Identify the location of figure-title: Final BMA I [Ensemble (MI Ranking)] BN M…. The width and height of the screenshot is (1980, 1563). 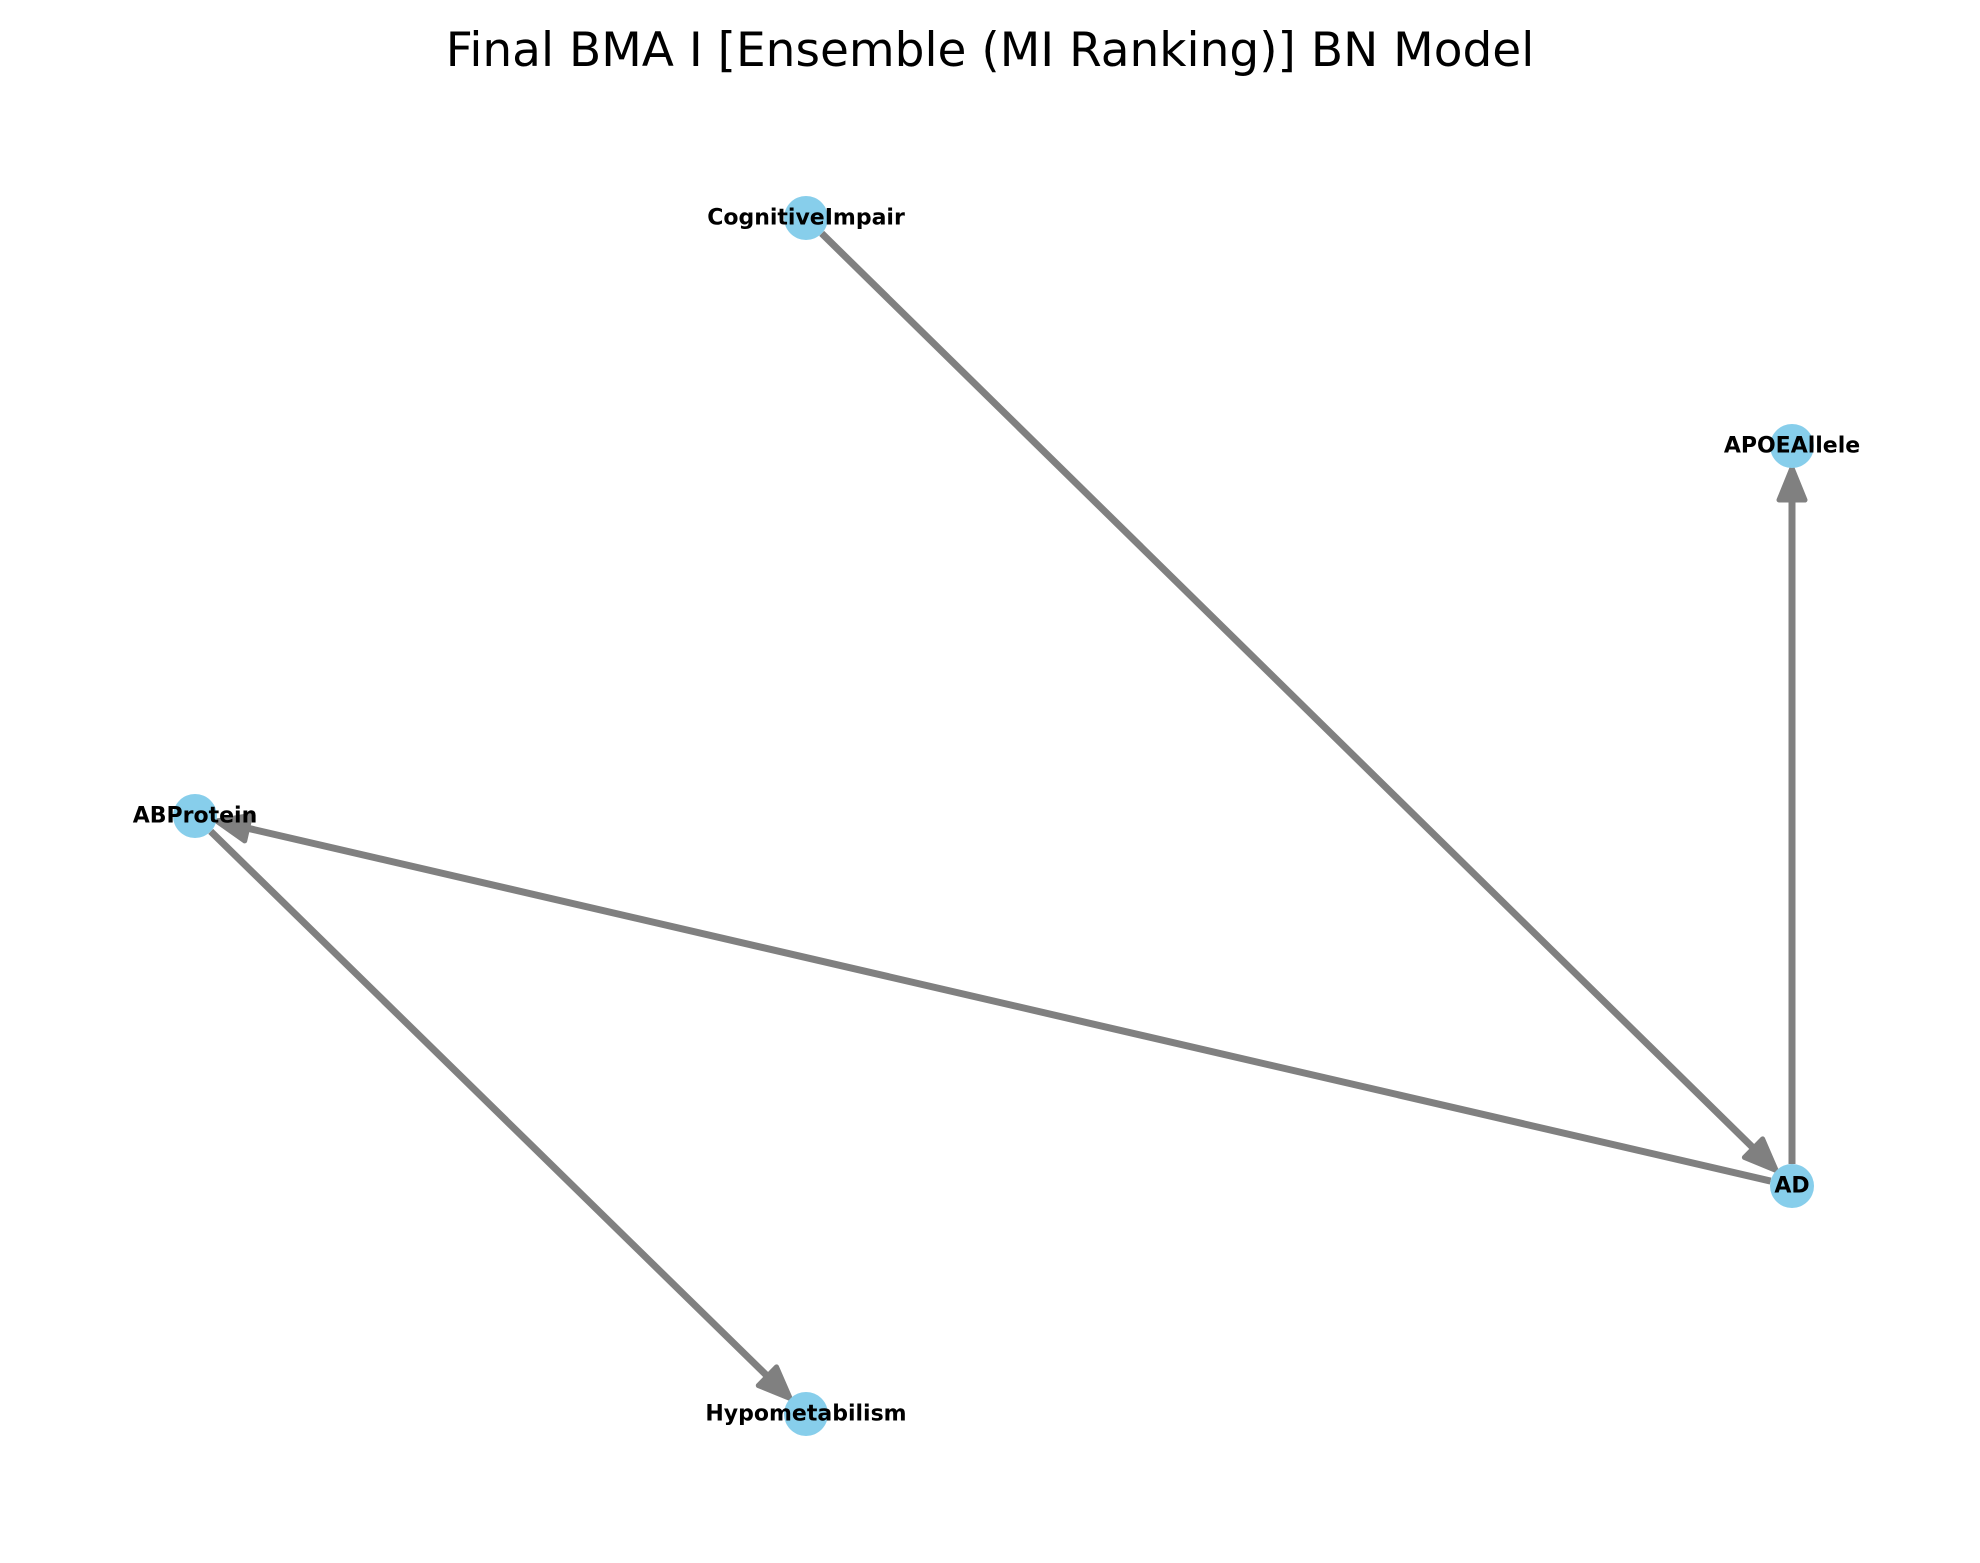
(990, 50).